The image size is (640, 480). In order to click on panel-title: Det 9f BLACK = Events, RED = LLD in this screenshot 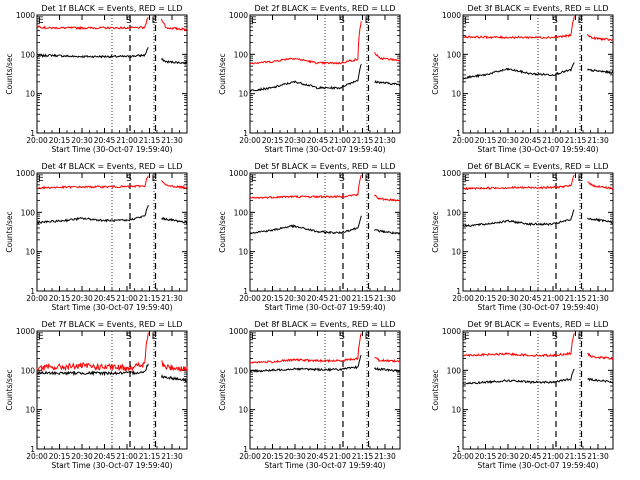, I will do `click(537, 324)`.